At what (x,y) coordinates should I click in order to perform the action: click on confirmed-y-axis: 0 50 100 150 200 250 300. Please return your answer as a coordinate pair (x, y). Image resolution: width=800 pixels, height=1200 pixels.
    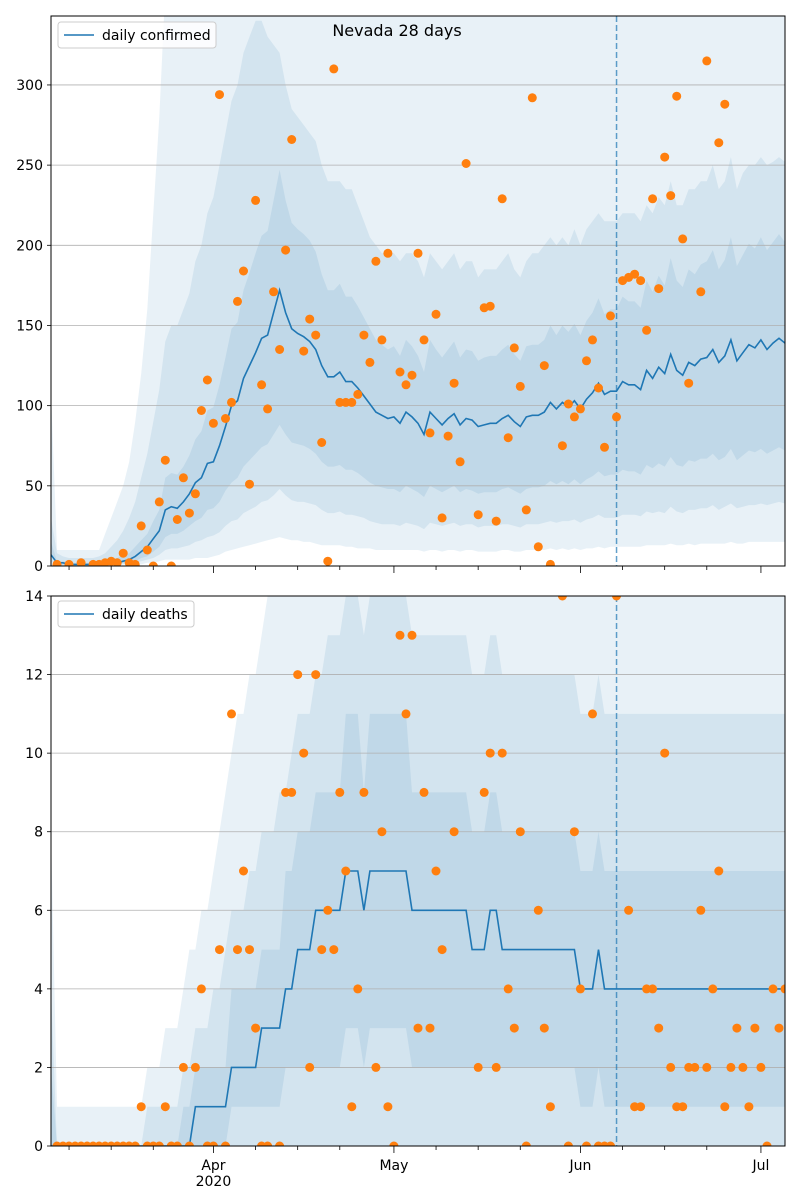
    Looking at the image, I should click on (33, 326).